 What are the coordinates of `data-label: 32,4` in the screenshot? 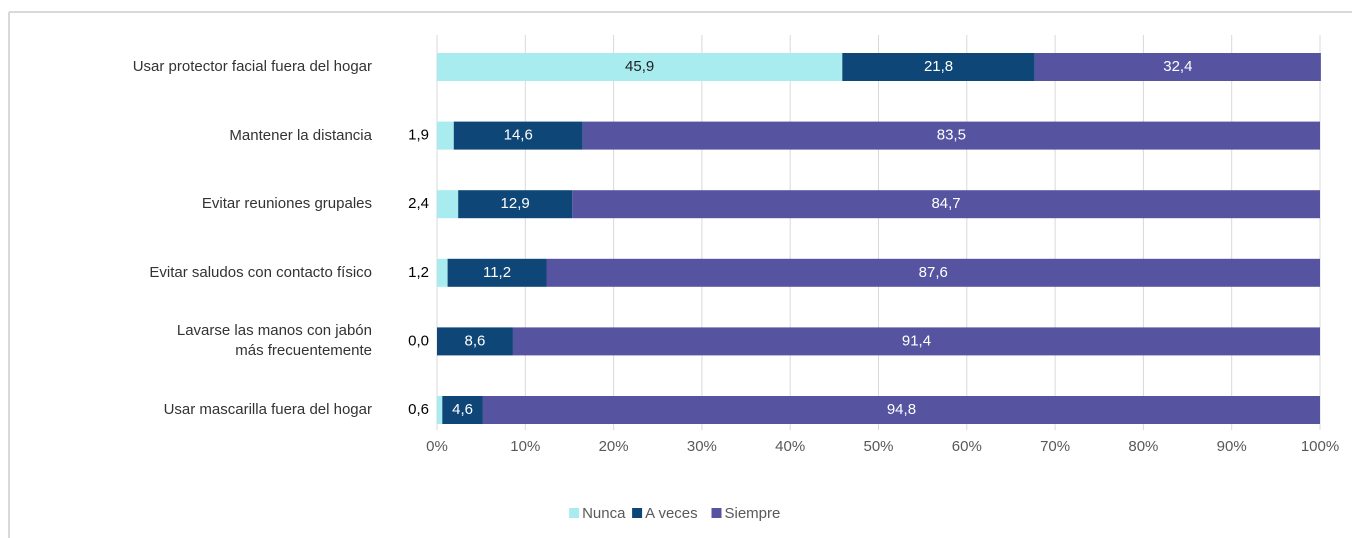 It's located at (1177, 66).